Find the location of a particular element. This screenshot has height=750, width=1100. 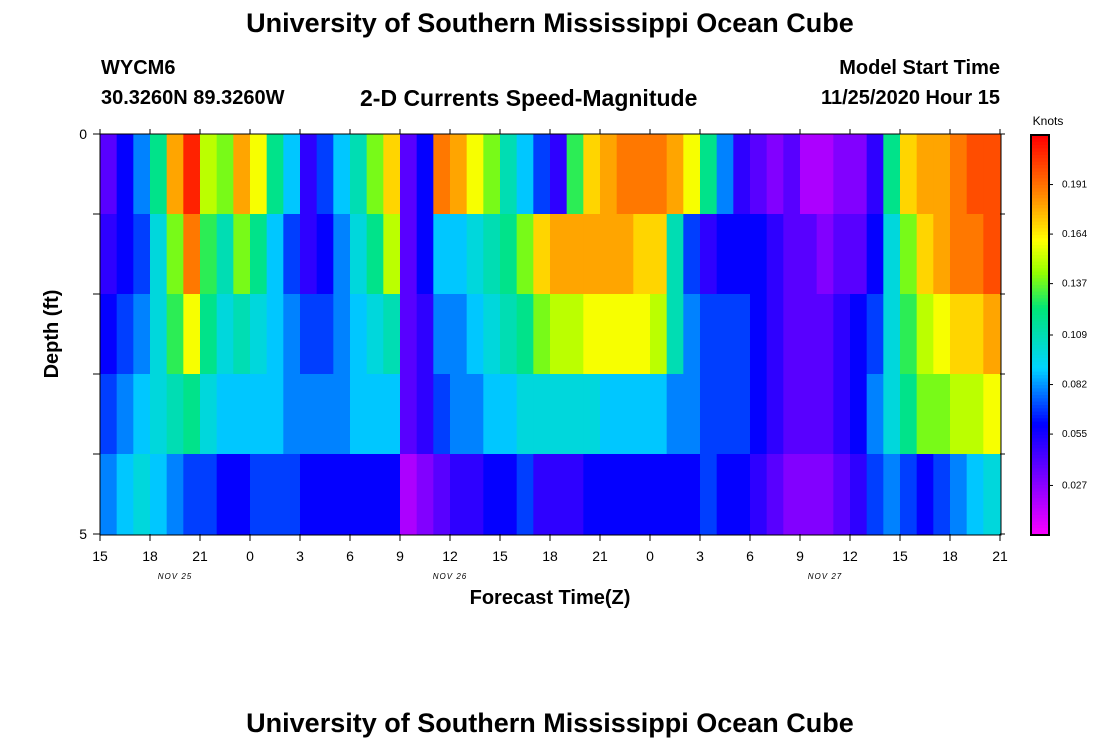

x-tick-label: 18 is located at coordinates (550, 556).